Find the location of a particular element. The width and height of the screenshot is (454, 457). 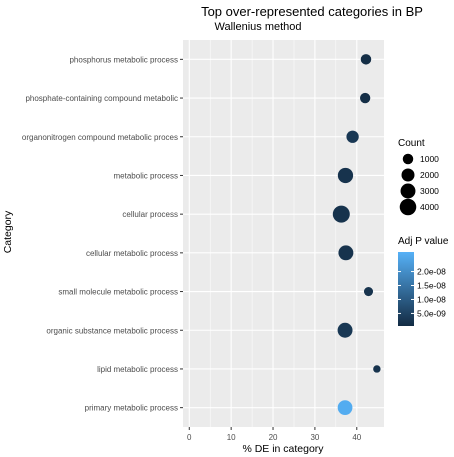

adj-p-colorbar is located at coordinates (406, 289).